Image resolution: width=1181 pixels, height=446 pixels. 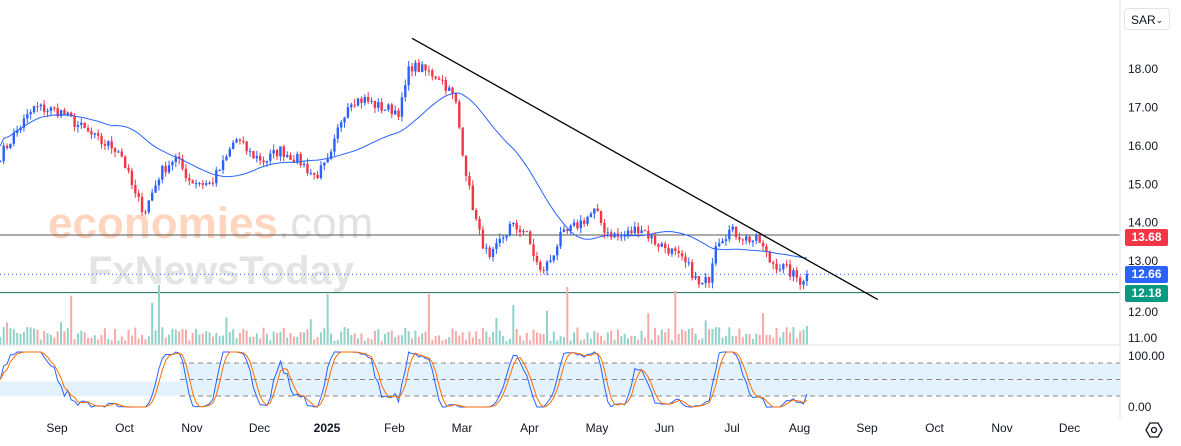 What do you see at coordinates (1143, 107) in the screenshot?
I see `y-tick-label: 17.00` at bounding box center [1143, 107].